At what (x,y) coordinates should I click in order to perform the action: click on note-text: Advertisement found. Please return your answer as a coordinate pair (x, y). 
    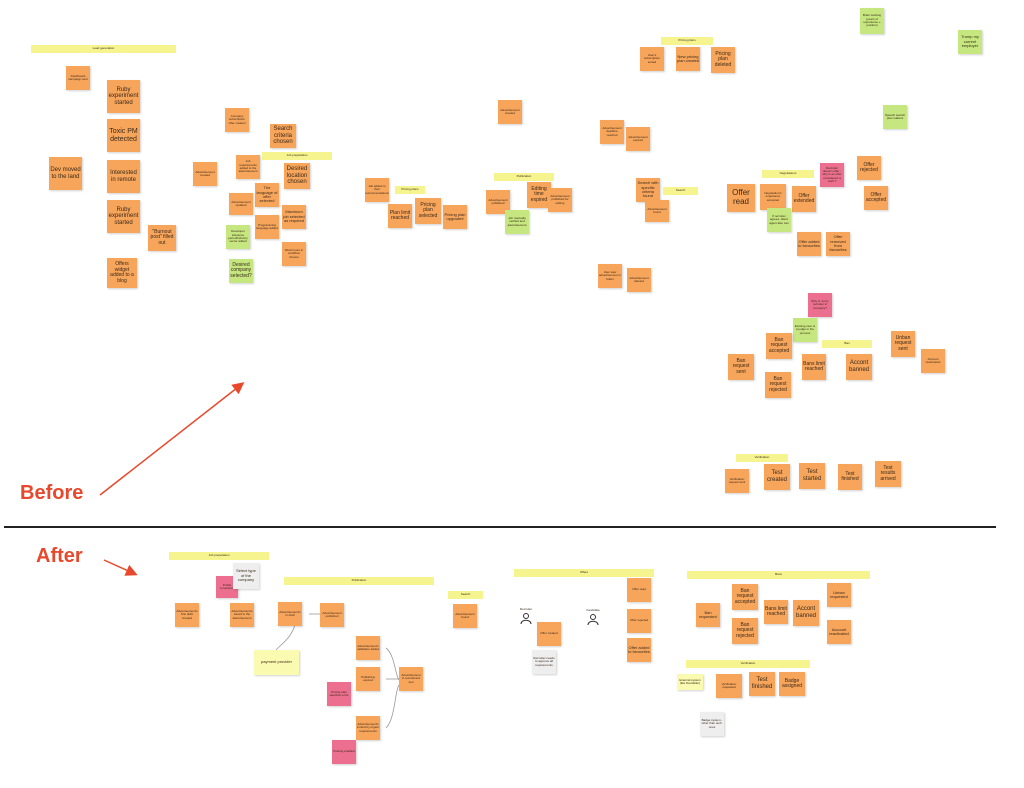
    Looking at the image, I should click on (465, 615).